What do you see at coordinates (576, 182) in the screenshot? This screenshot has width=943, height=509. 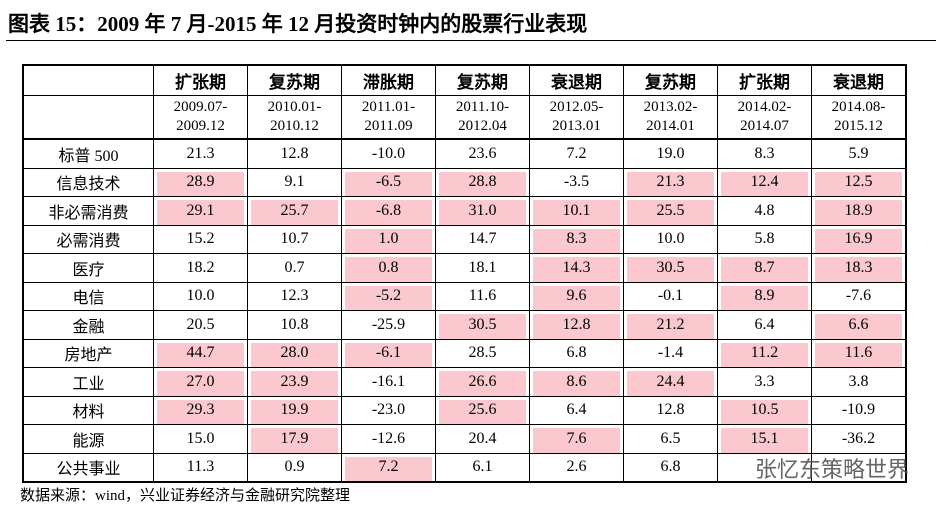 I see `data-cell: -3.5` at bounding box center [576, 182].